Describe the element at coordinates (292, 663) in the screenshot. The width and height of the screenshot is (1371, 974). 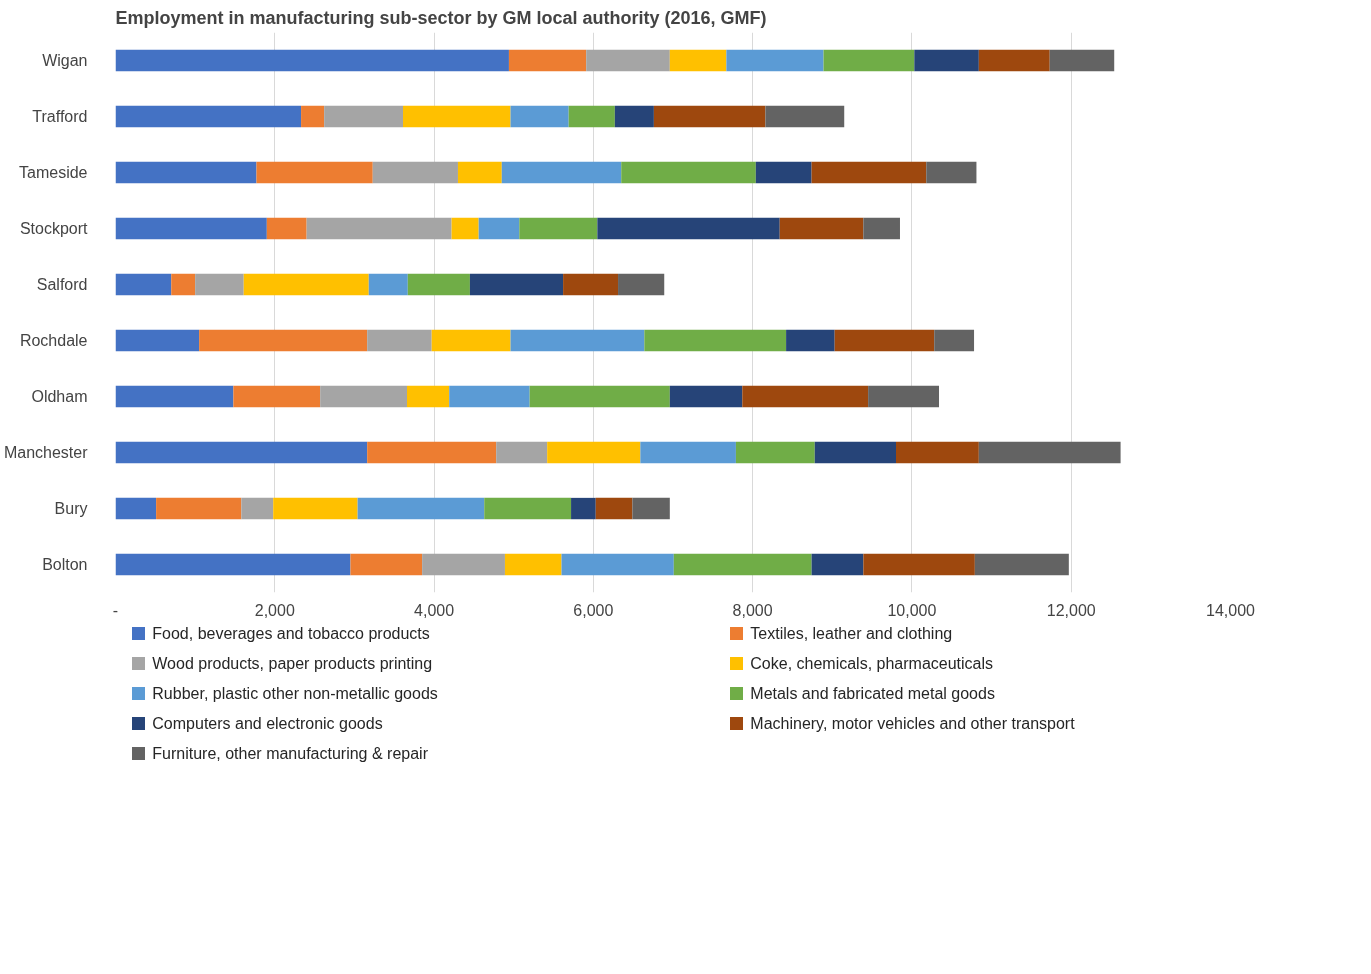
I see `legend-label: Wood products, paper products printing` at that location.